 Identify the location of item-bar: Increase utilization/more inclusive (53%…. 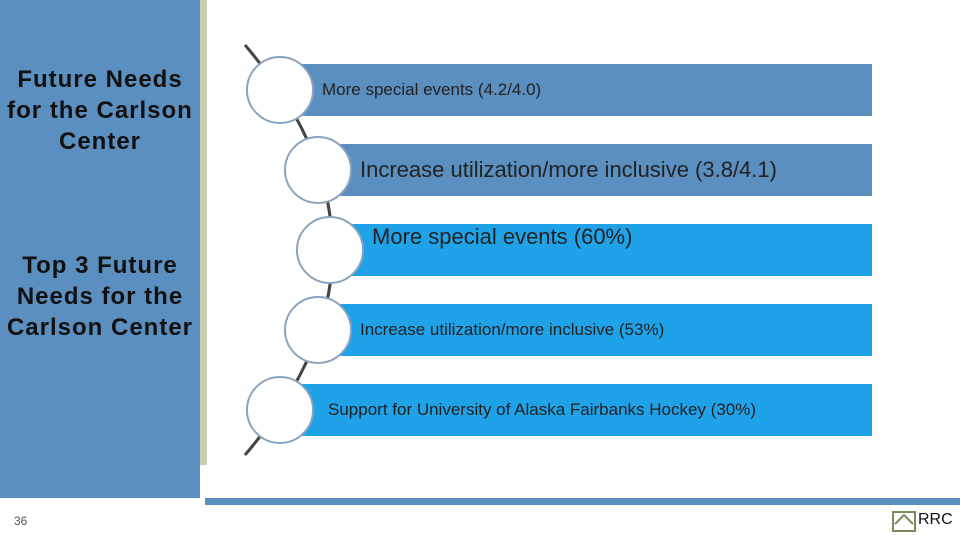
(606, 330).